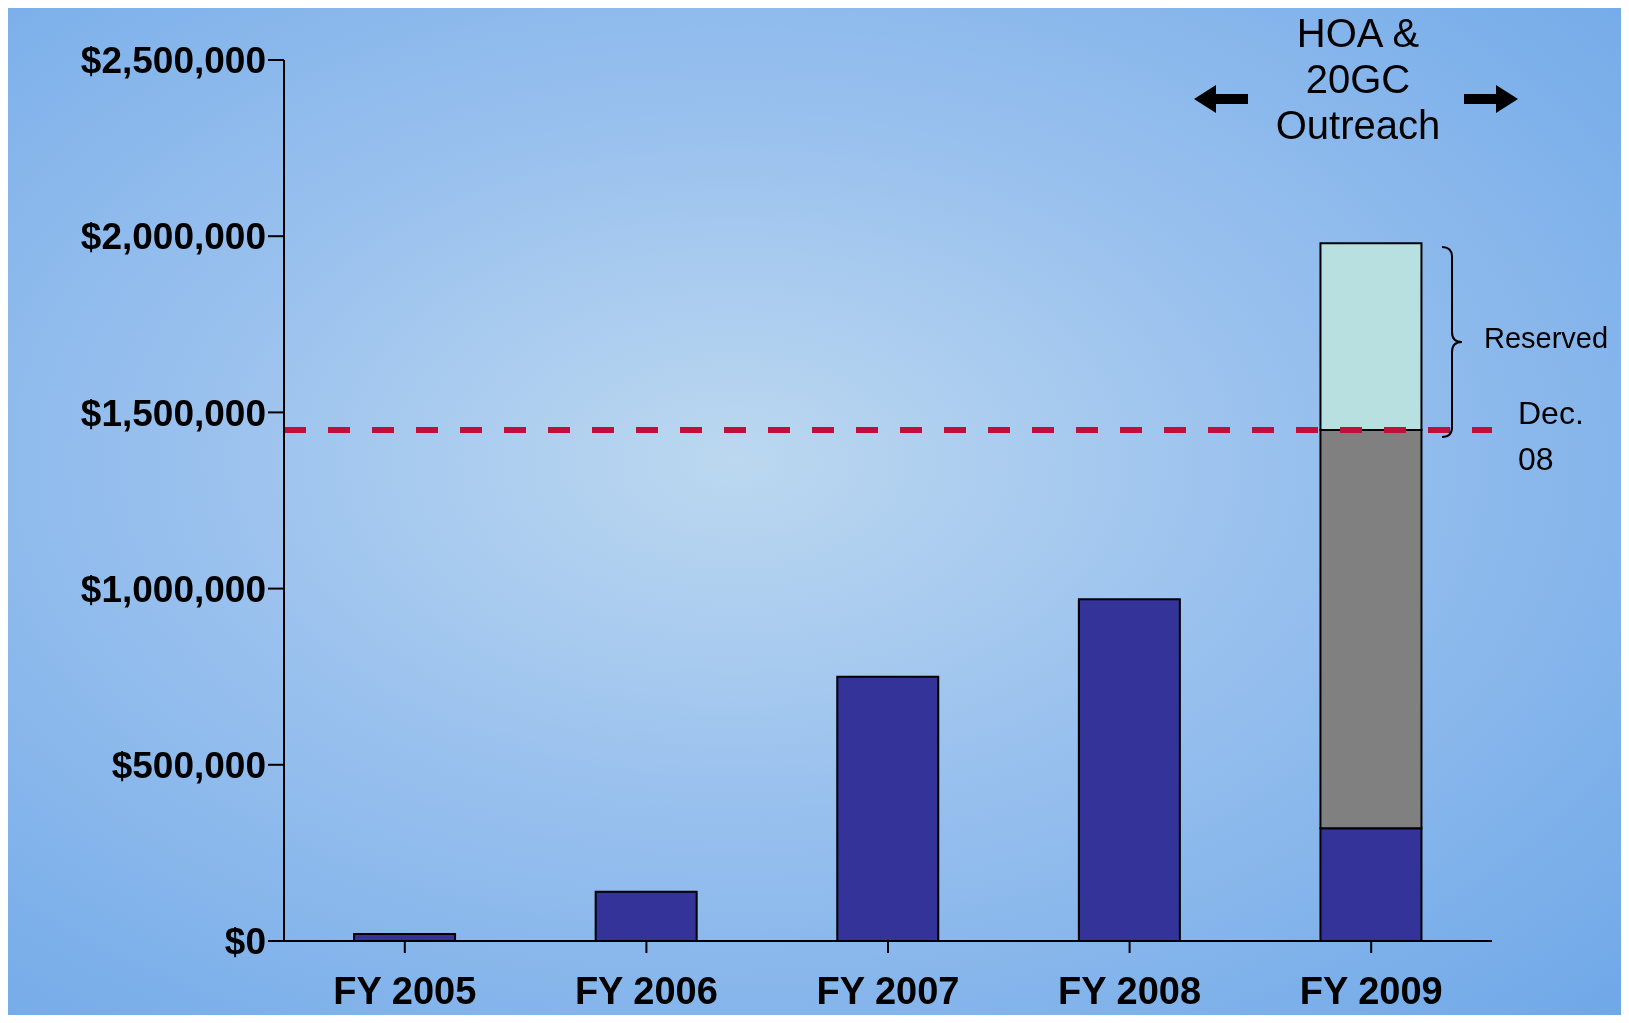 Image resolution: width=1629 pixels, height=1023 pixels. I want to click on x-tick-label: FY 2005, so click(405, 990).